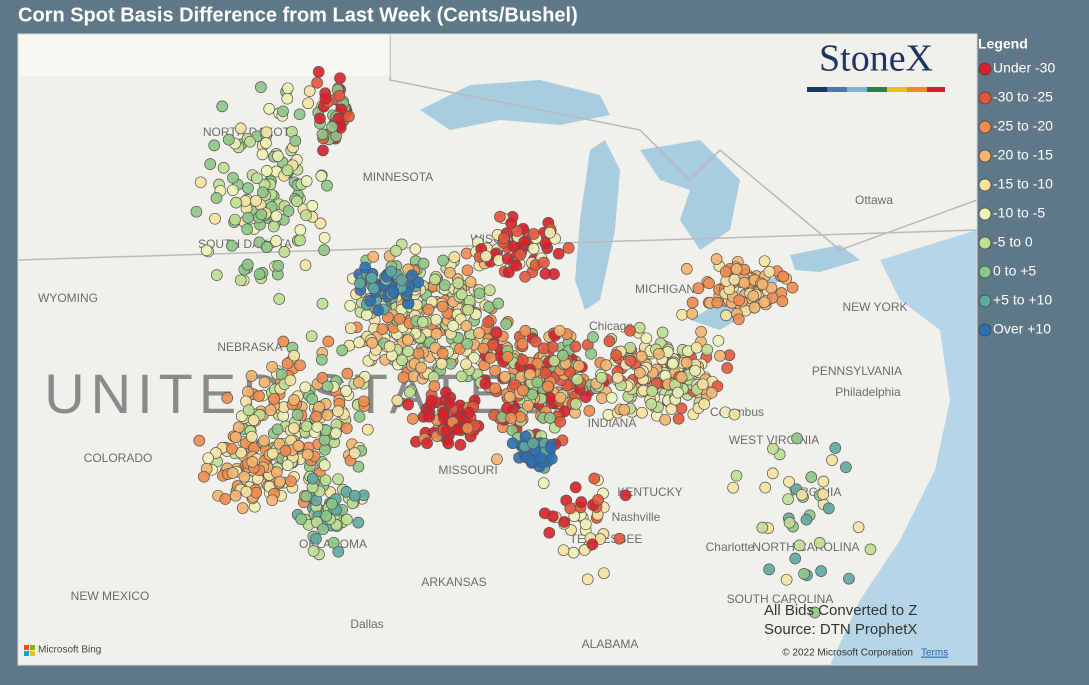 This screenshot has height=685, width=1089. I want to click on lake-michigan, so click(597, 225).